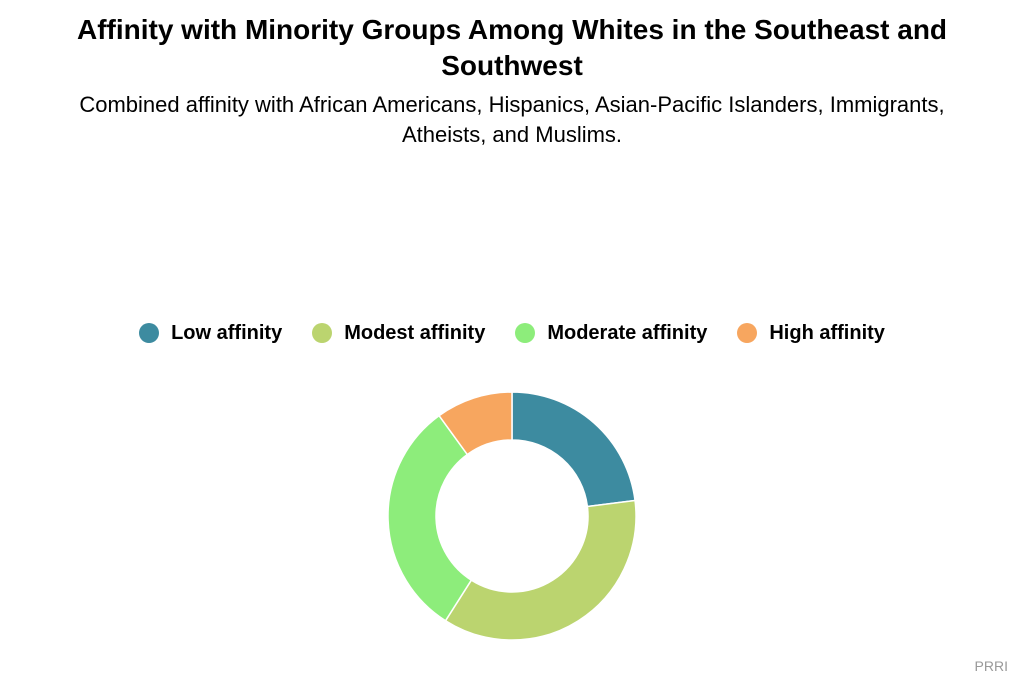 The width and height of the screenshot is (1024, 683). Describe the element at coordinates (322, 333) in the screenshot. I see `legend-swatch-modest-affinity` at that location.